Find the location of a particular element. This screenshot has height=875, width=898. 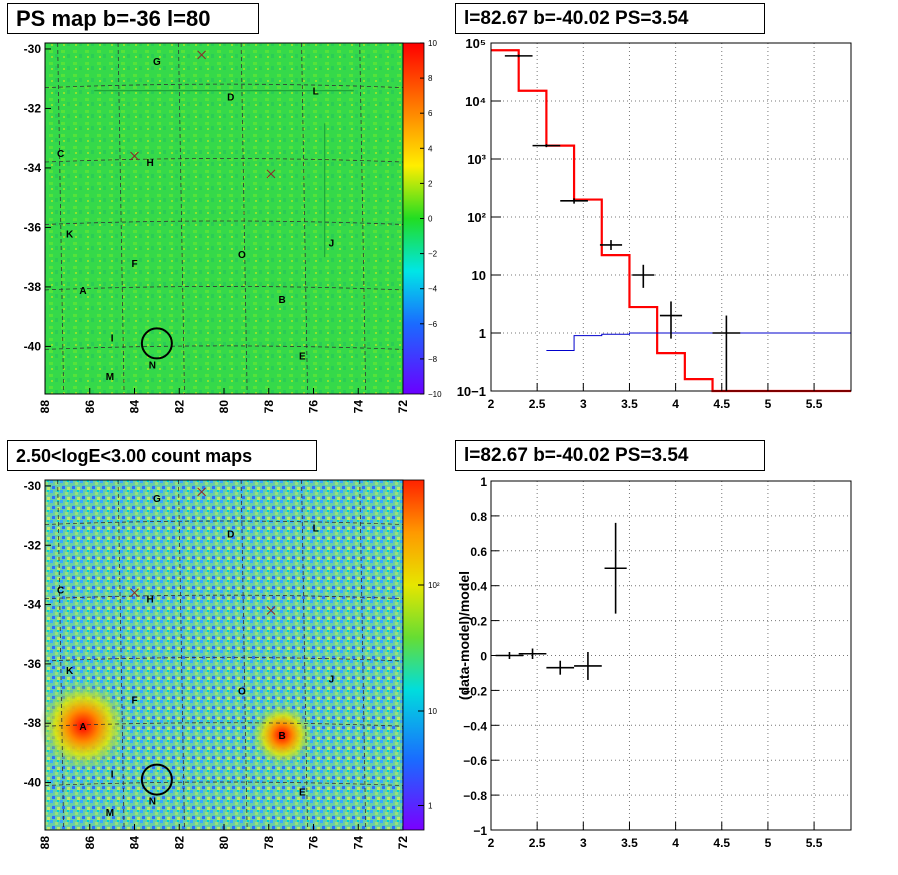

x-tick-label: 5.5 is located at coordinates (814, 404).